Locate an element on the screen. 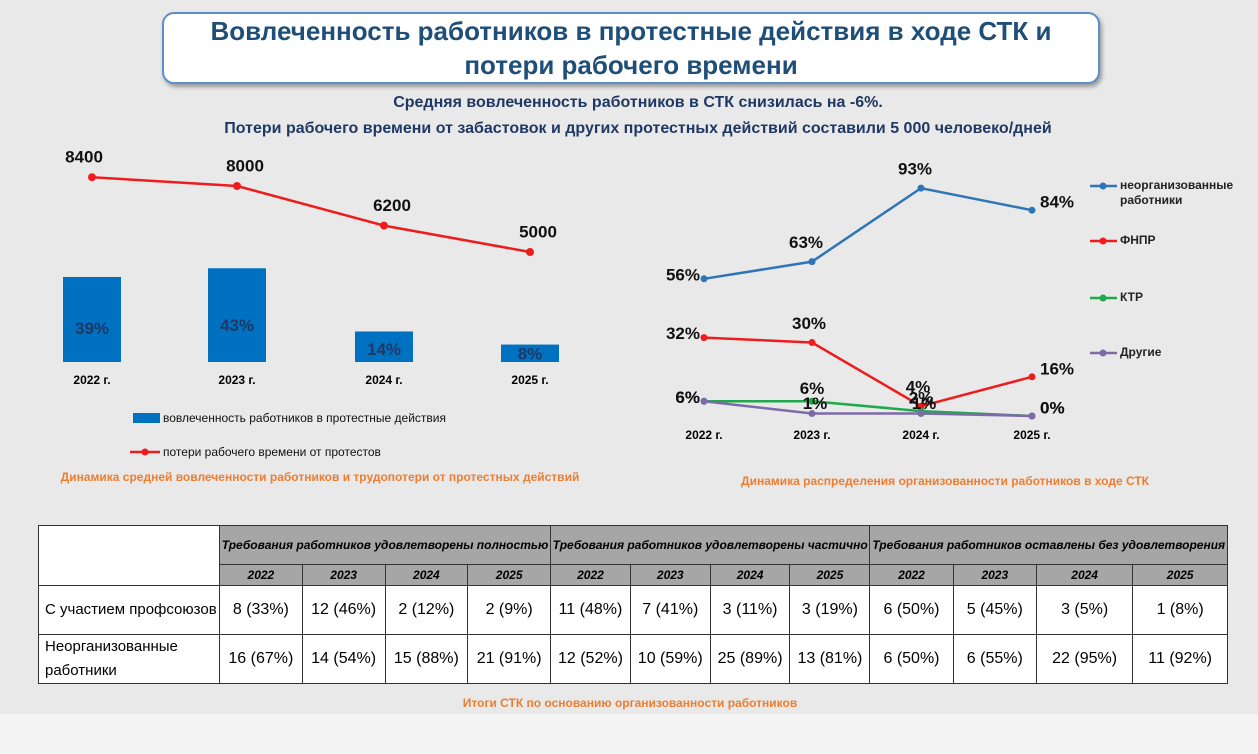 This screenshot has width=1258, height=754. cell: 7 (41%) is located at coordinates (670, 610).